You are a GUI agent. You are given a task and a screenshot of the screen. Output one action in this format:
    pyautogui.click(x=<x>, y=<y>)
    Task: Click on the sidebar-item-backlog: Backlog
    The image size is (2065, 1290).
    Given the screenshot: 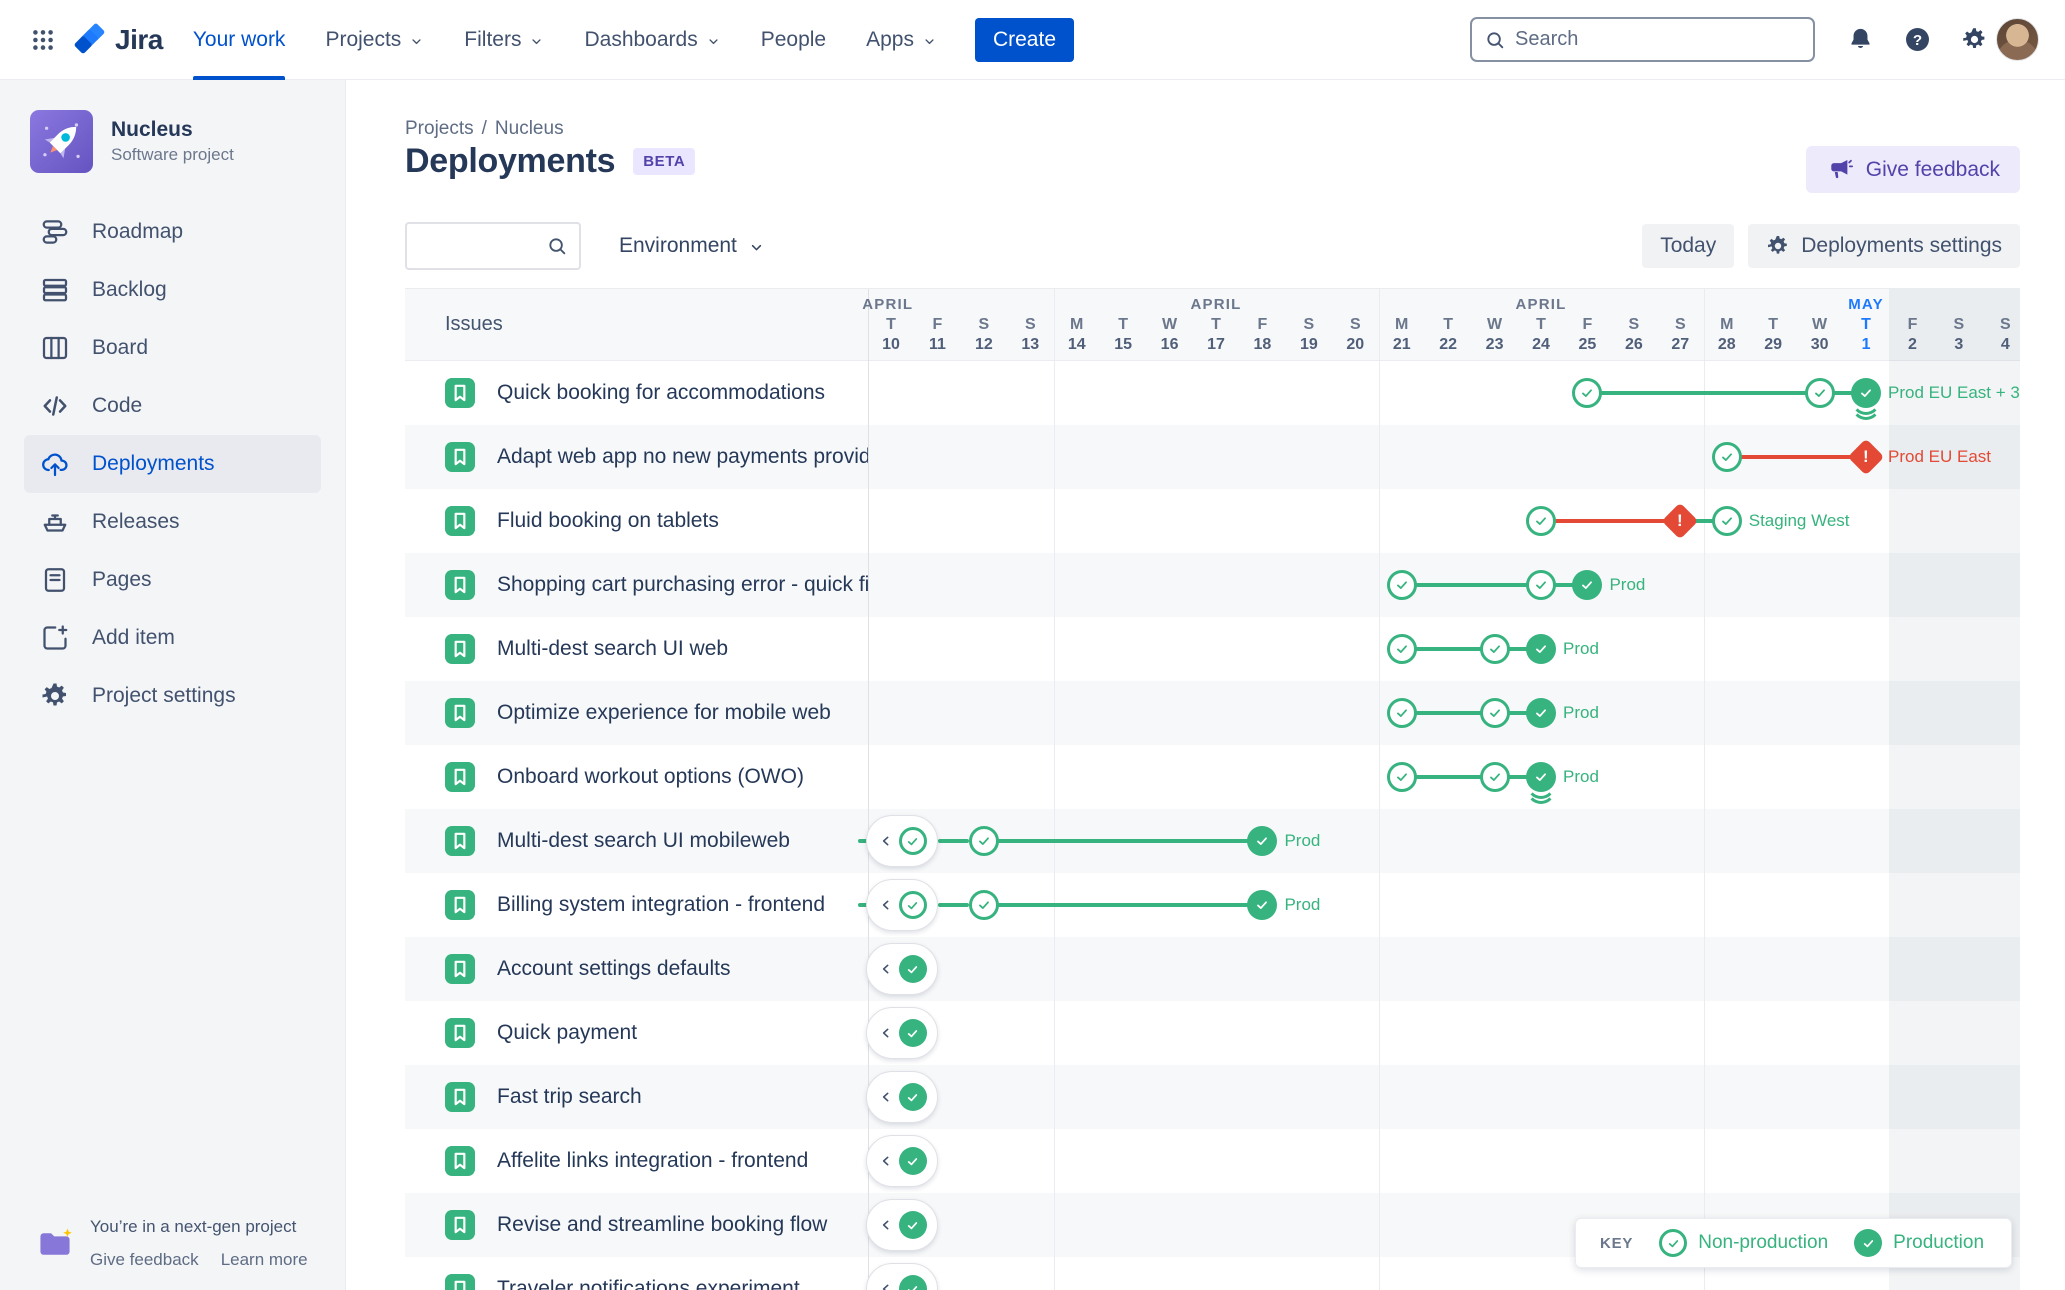 What is the action you would take?
    pyautogui.click(x=172, y=290)
    